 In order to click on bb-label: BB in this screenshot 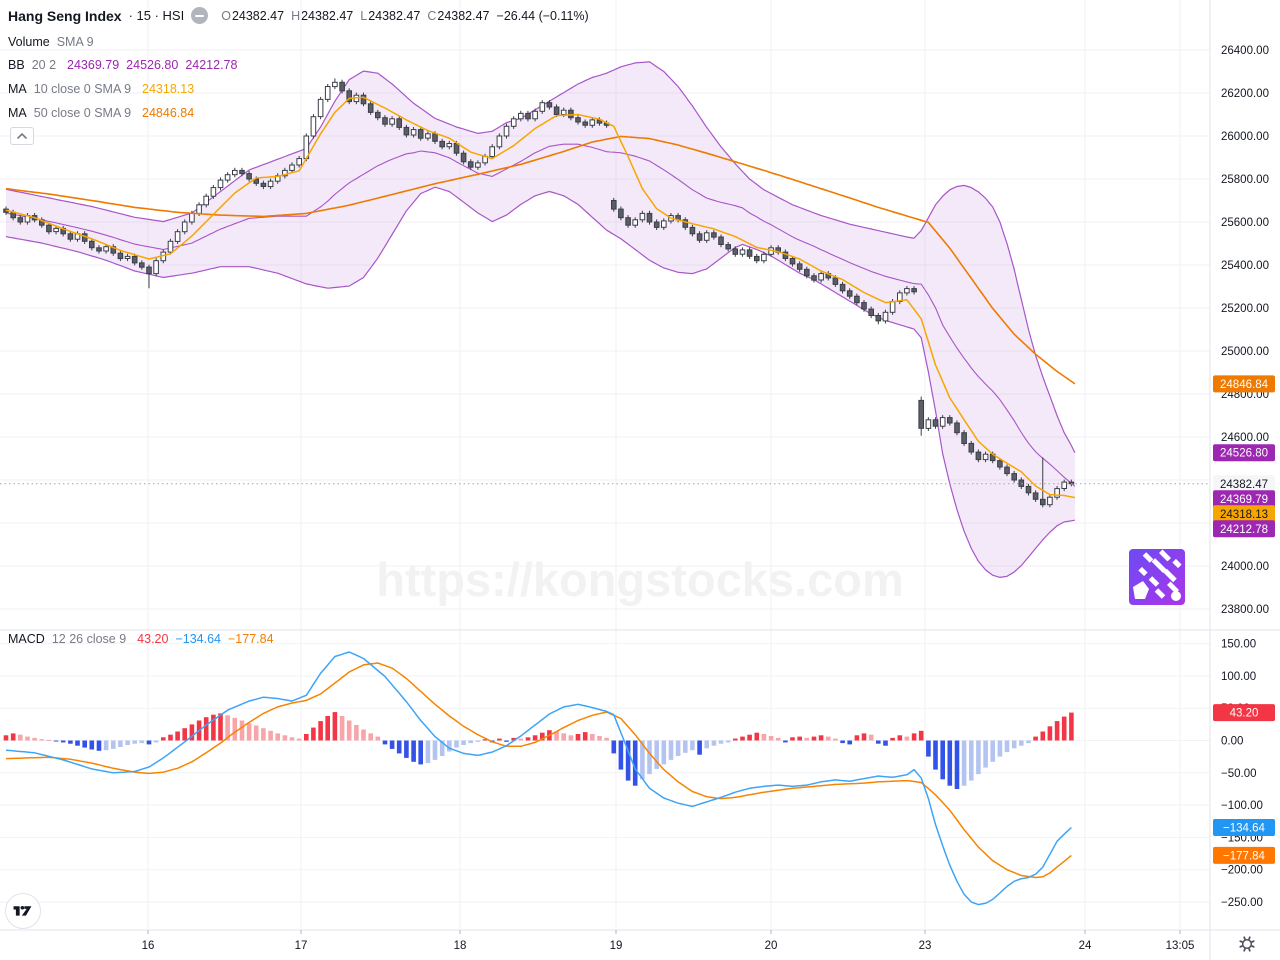, I will do `click(16, 65)`.